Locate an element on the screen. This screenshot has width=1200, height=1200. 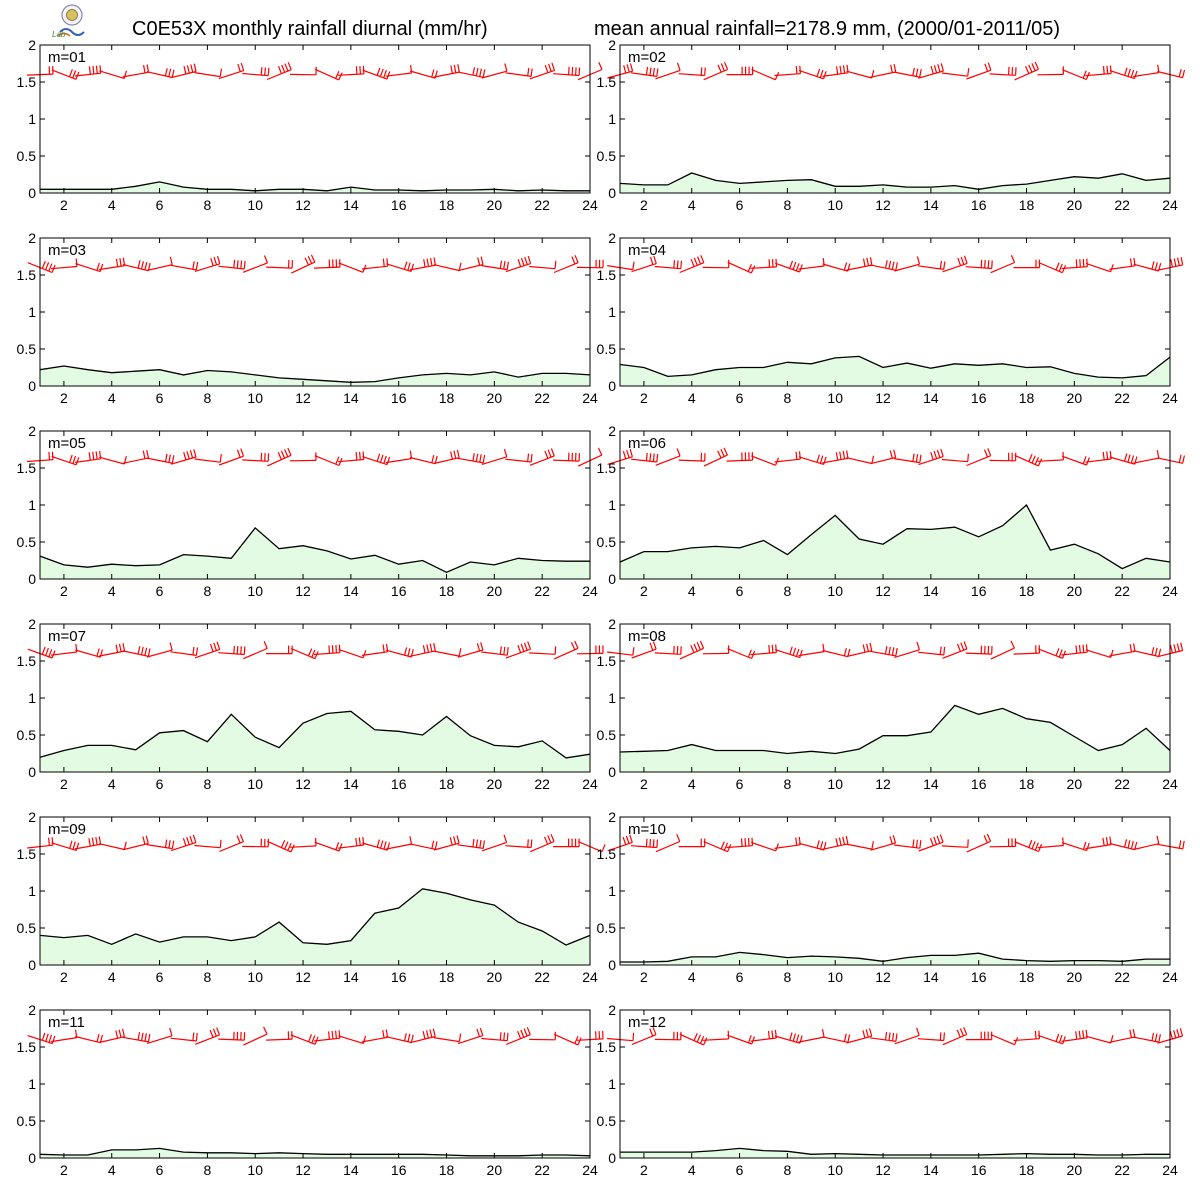
wind-barbs is located at coordinates (895, 1036).